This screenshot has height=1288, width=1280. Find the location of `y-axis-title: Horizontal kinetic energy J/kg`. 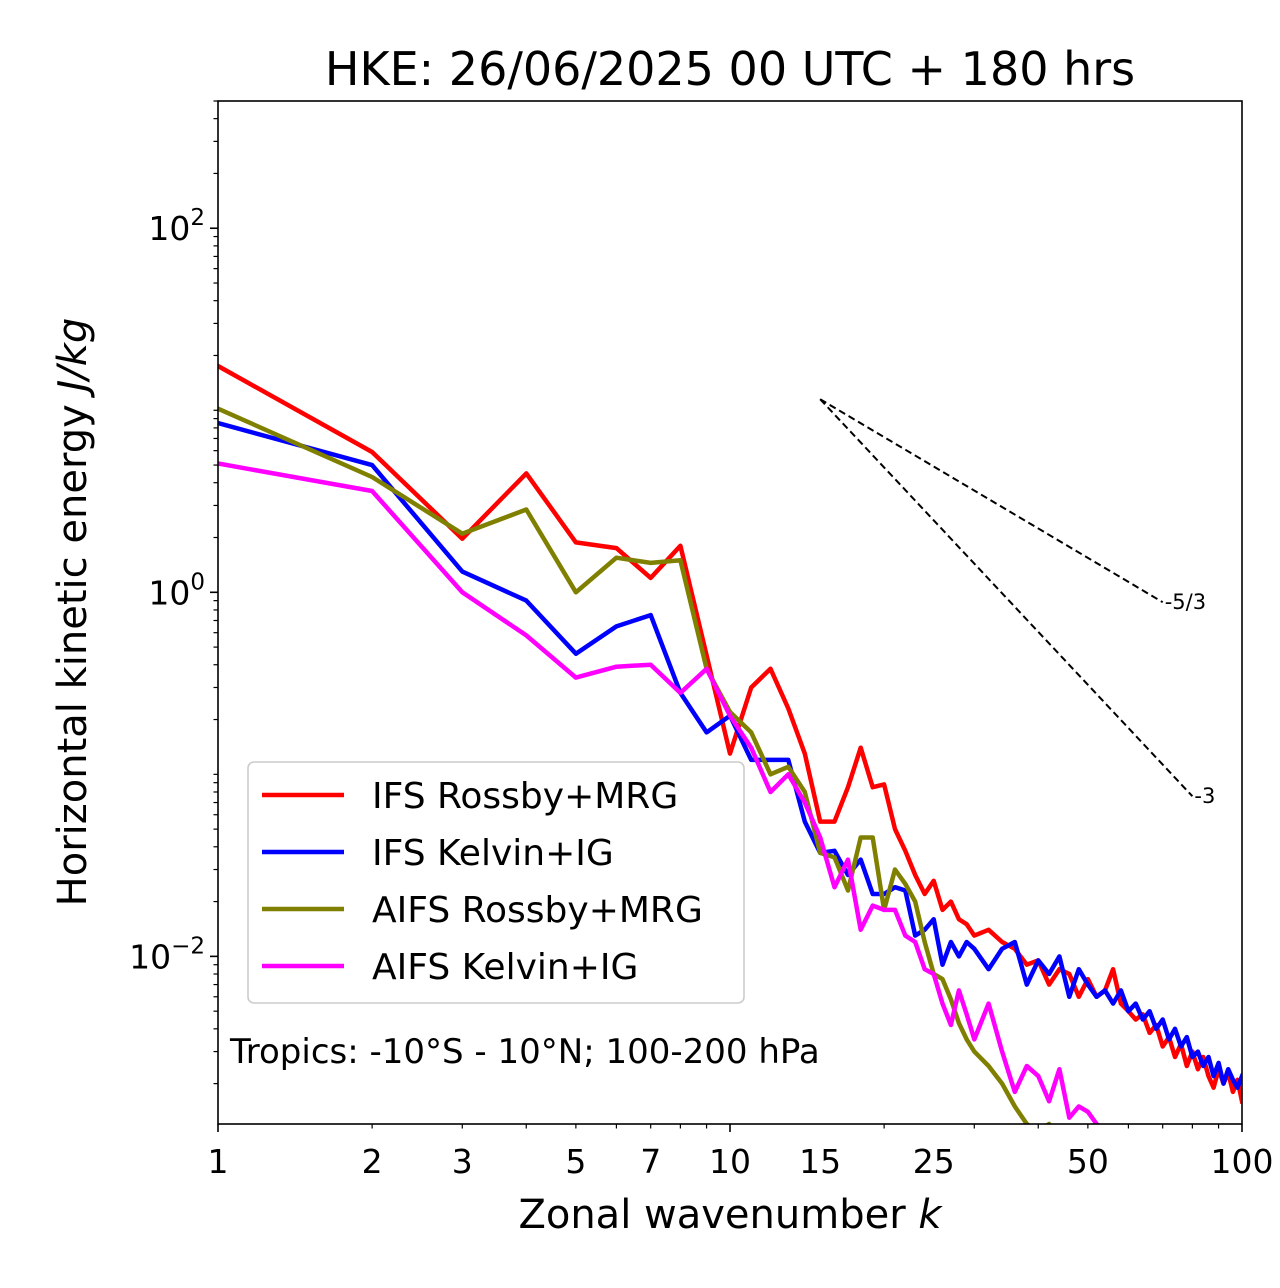

y-axis-title: Horizontal kinetic energy J/kg is located at coordinates (73, 612).